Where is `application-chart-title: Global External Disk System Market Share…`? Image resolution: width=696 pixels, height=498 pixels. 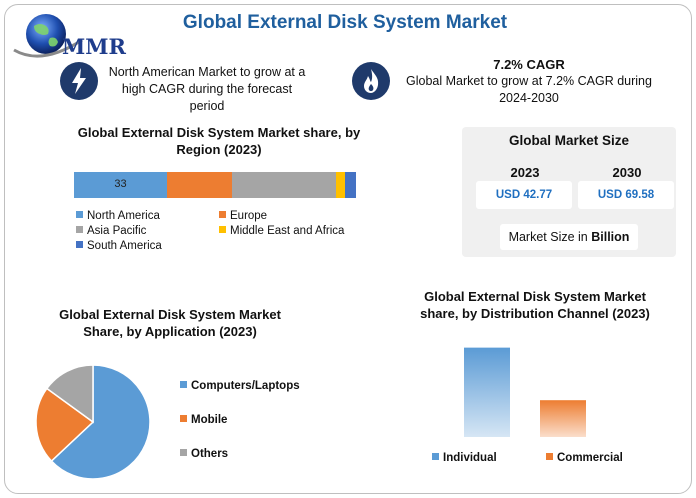 application-chart-title: Global External Disk System Market Share… is located at coordinates (170, 323).